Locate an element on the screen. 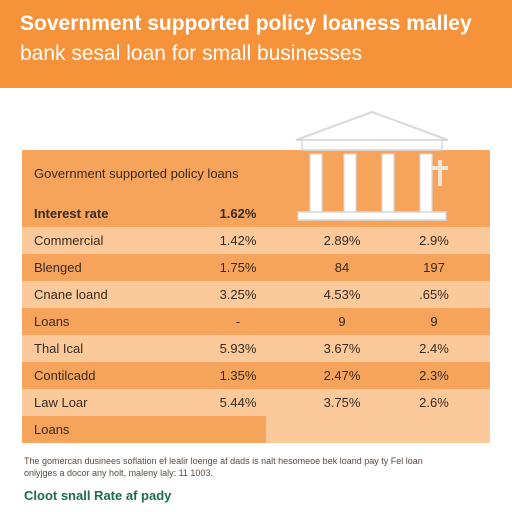 The image size is (512, 512). row-value-3: 2.4% is located at coordinates (434, 348).